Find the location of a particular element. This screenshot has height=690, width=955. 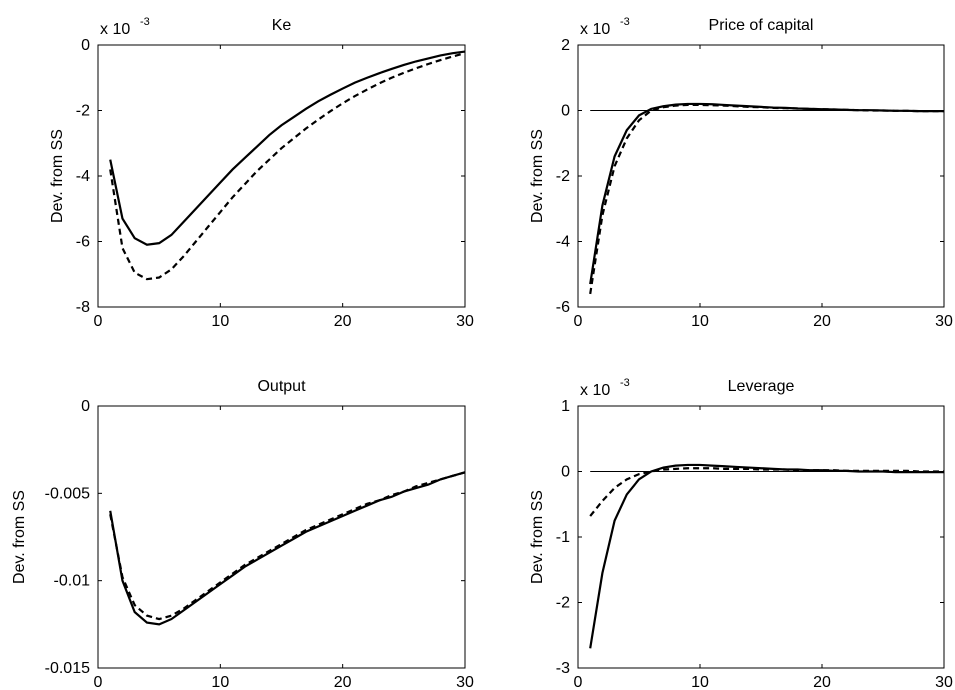

chart-title: Output is located at coordinates (281, 386).